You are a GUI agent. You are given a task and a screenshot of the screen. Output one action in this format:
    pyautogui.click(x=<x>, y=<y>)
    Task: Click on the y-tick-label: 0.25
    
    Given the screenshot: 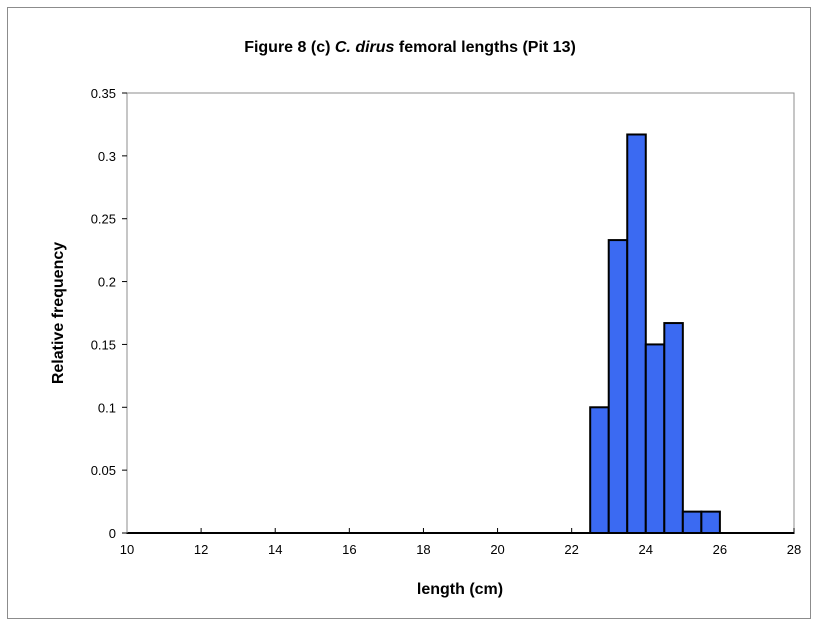 What is the action you would take?
    pyautogui.click(x=103, y=219)
    